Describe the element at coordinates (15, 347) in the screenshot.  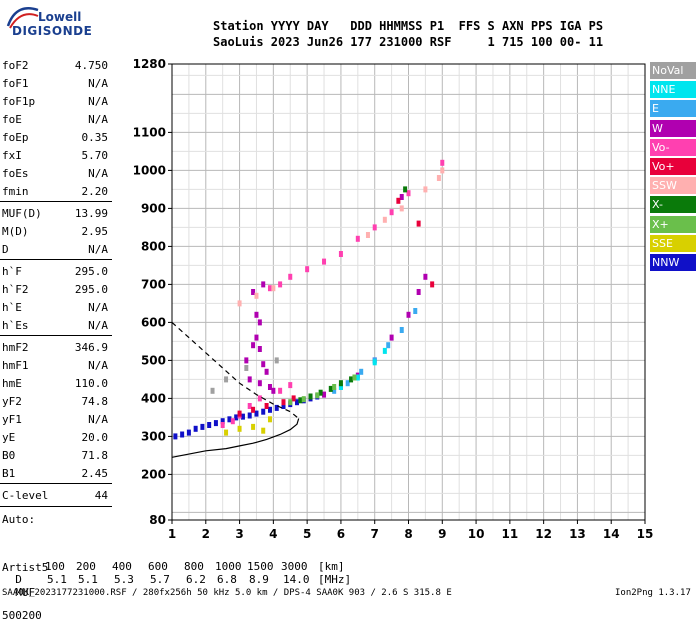
I see `param-name: hmF2` at that location.